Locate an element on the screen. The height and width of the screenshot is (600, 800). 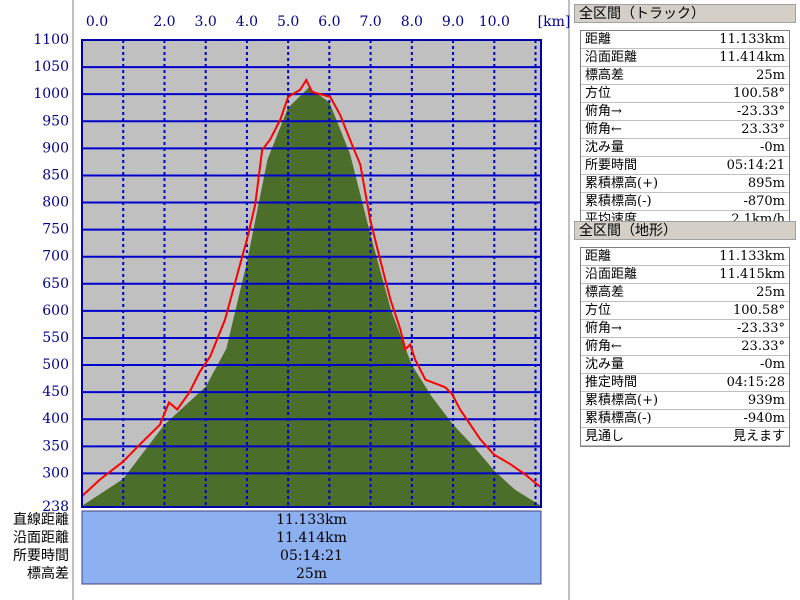
x-tick-label: 3.0 is located at coordinates (206, 22).